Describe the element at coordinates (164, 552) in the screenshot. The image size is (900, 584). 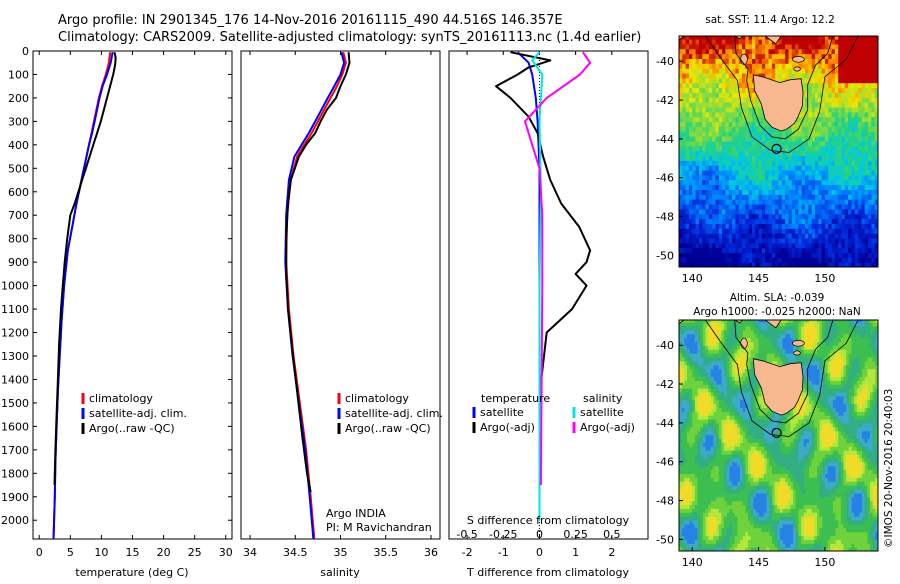
I see `x-tick-label: 20` at that location.